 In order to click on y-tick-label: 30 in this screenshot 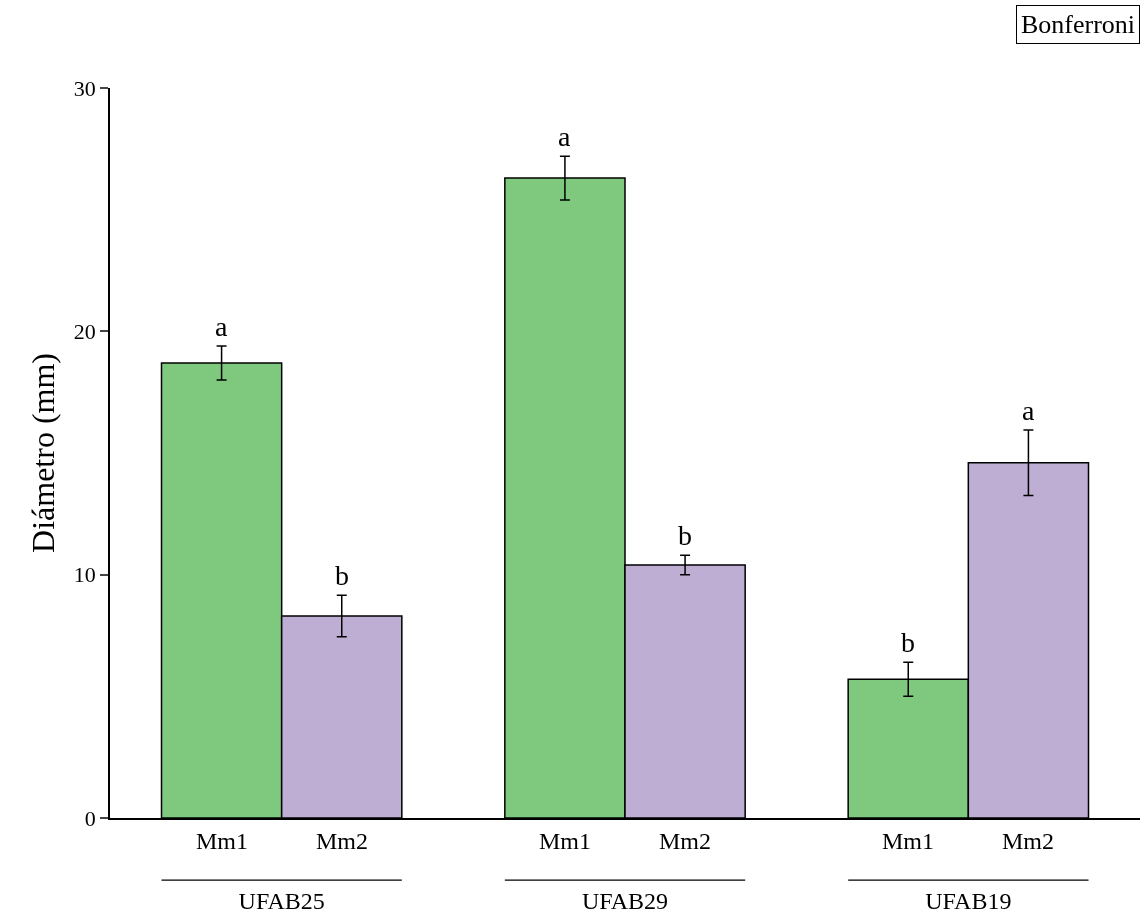, I will do `click(84, 88)`.